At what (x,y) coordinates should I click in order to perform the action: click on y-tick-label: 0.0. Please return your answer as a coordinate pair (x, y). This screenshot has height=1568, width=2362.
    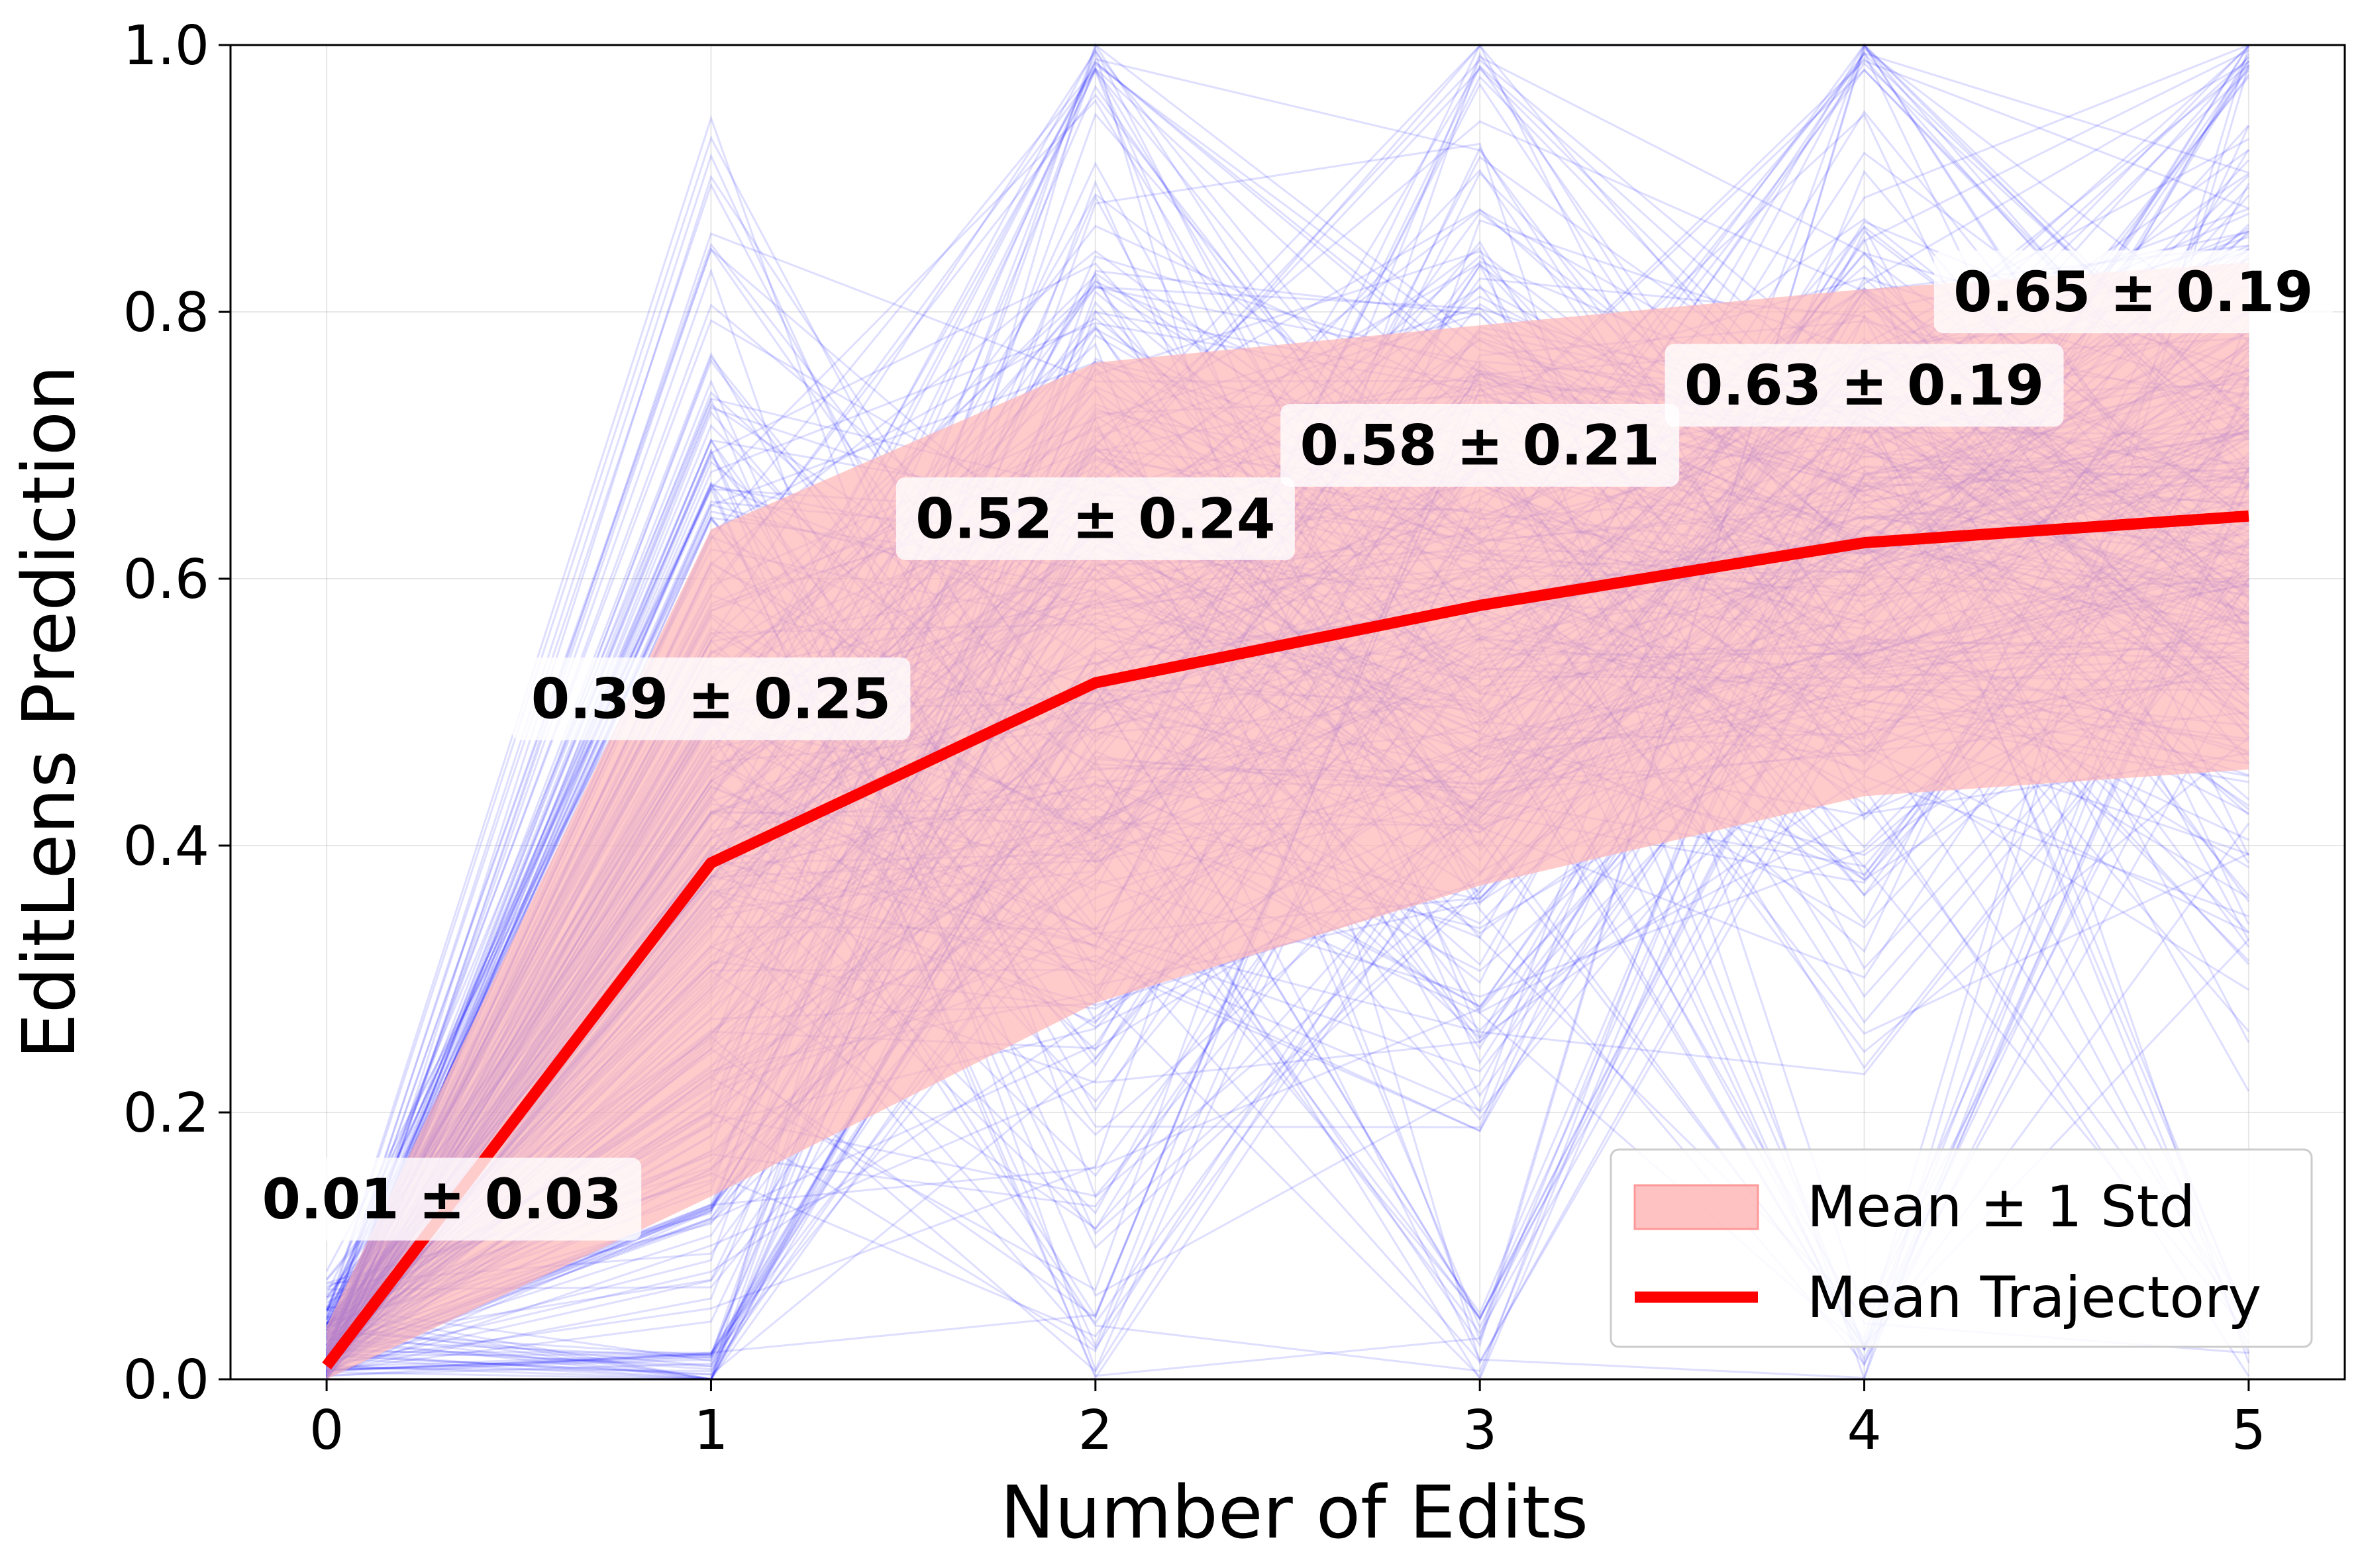
    Looking at the image, I should click on (166, 1380).